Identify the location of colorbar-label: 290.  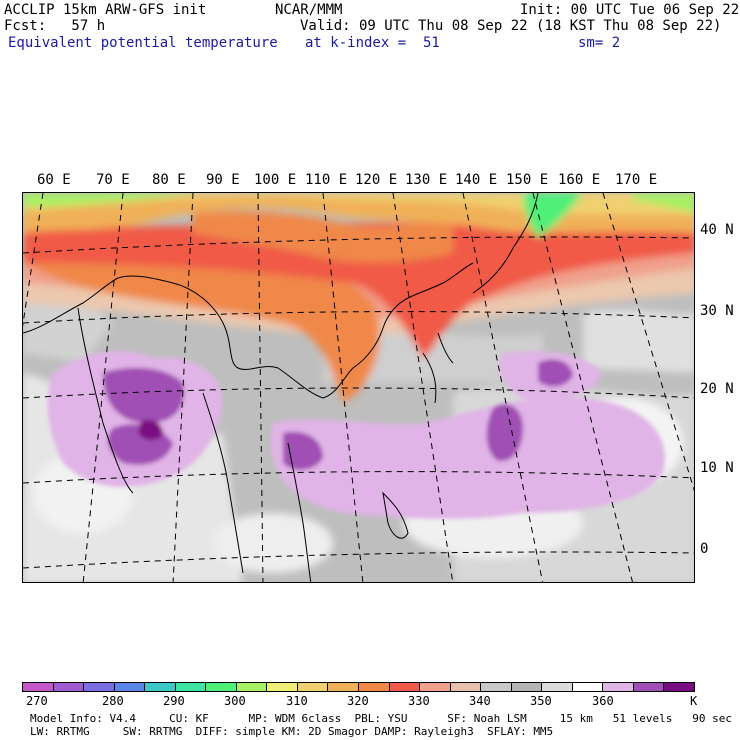
(174, 701).